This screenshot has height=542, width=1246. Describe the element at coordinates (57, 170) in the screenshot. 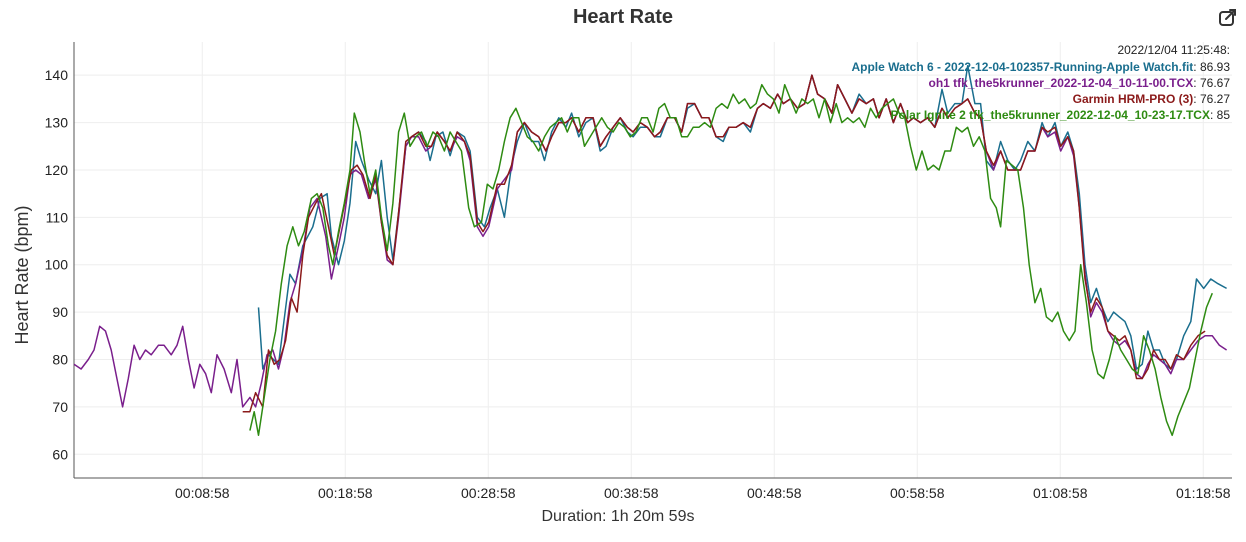

I see `y-tick-label: 120` at that location.